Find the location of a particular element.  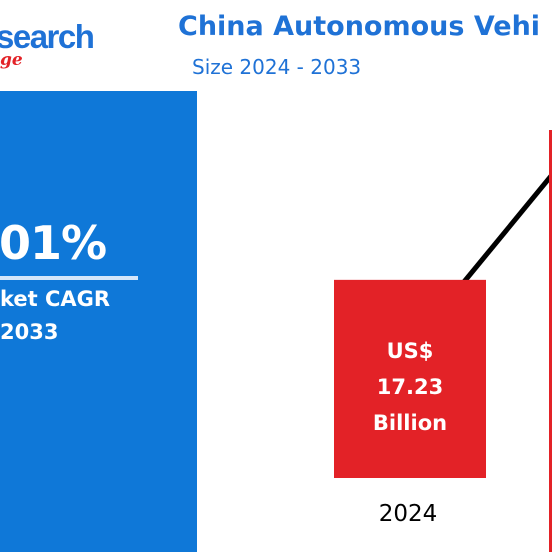

bar-data-label: Billion is located at coordinates (410, 423).